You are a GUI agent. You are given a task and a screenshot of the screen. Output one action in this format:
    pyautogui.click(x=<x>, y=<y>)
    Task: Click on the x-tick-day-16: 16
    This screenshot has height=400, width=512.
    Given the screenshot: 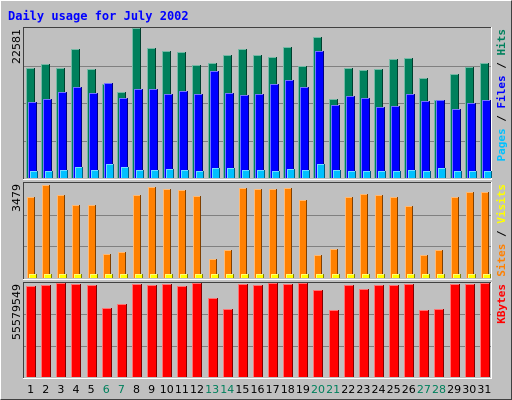 What is the action you would take?
    pyautogui.click(x=258, y=389)
    